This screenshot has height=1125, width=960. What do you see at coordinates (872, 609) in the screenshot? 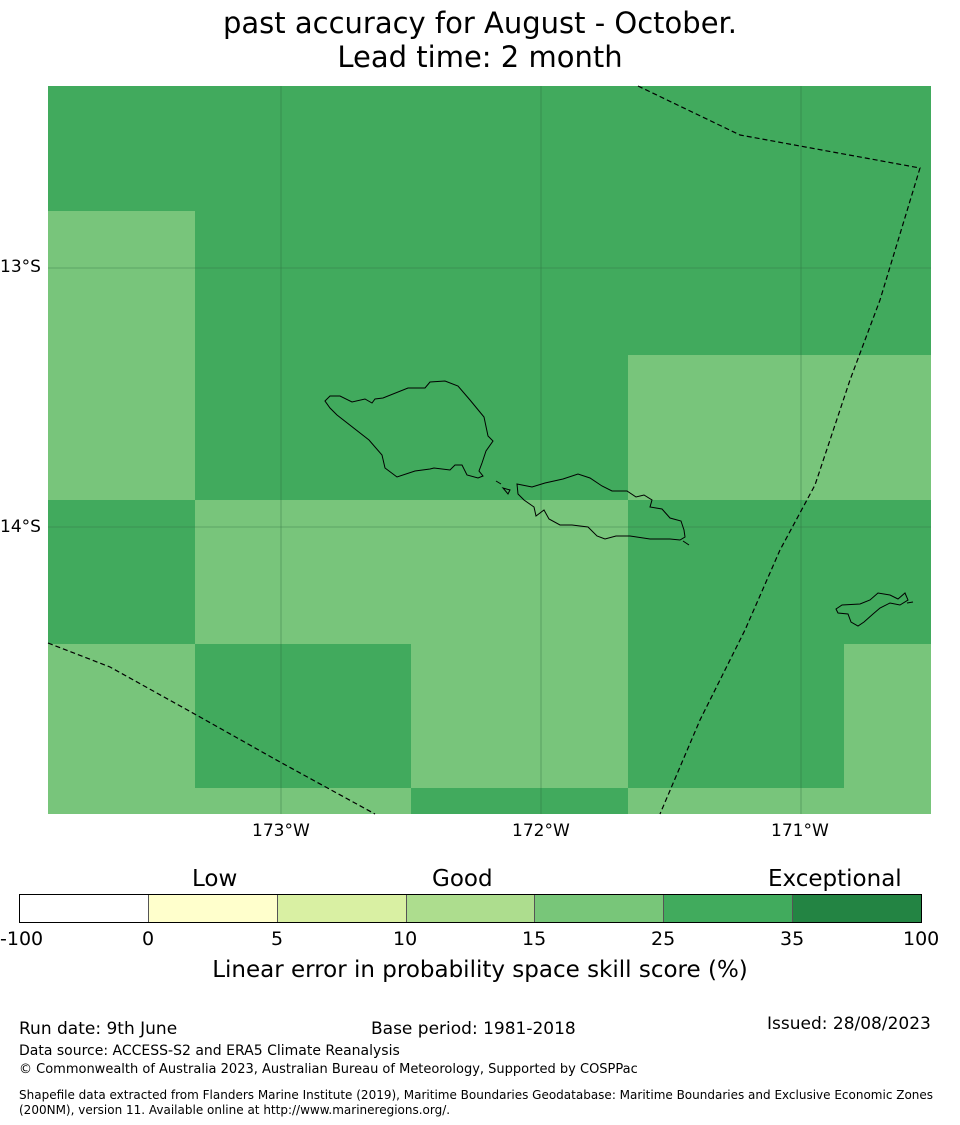
I see `coastline-tutuila` at bounding box center [872, 609].